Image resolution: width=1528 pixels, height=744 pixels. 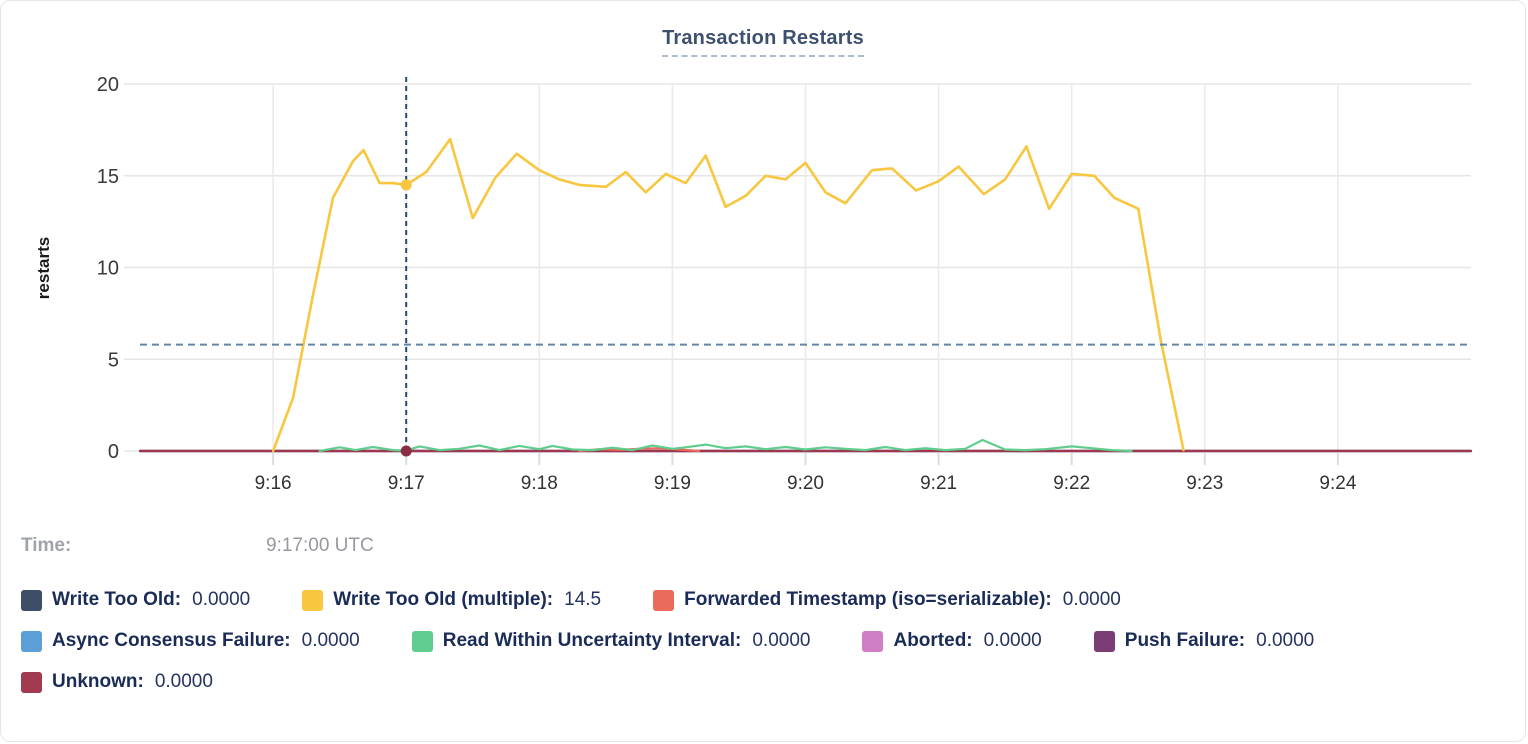 I want to click on hover-time-row: Time: 9:17:00 UTC, so click(x=197, y=546).